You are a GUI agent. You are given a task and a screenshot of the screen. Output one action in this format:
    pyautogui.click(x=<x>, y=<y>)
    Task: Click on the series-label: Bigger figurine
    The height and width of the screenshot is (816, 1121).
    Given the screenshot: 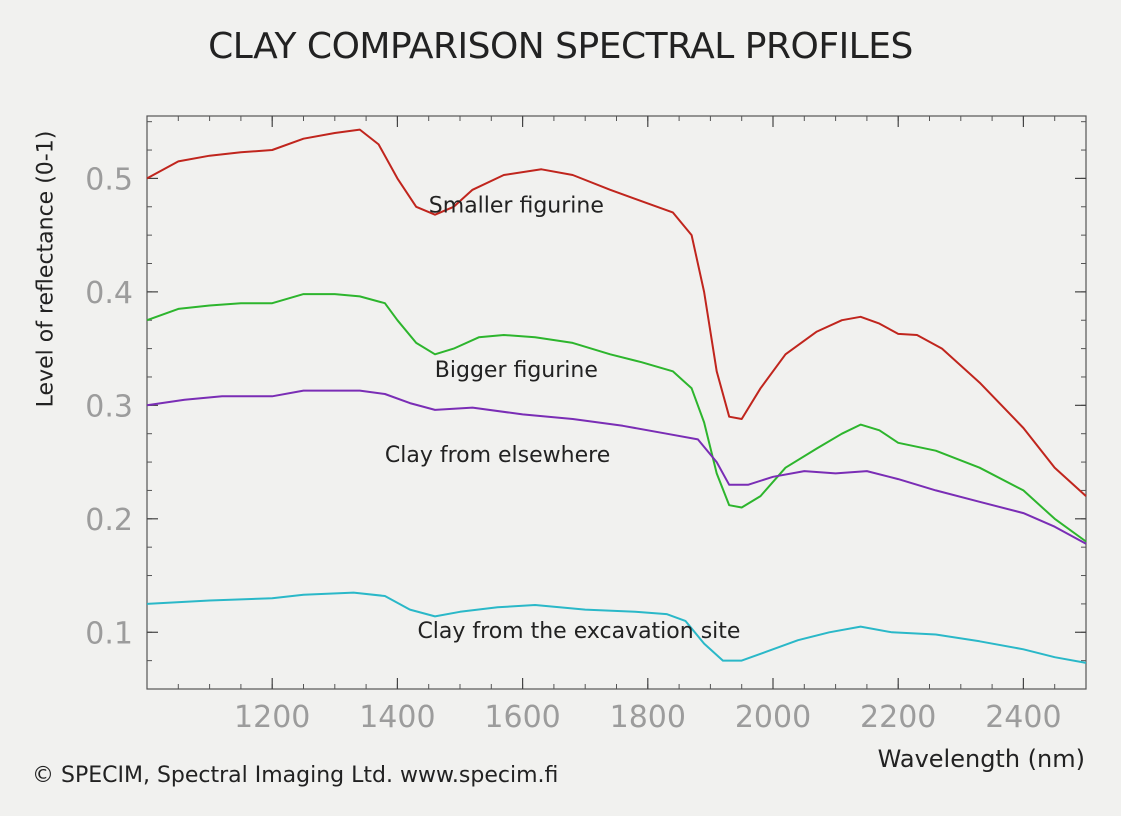 What is the action you would take?
    pyautogui.click(x=516, y=370)
    